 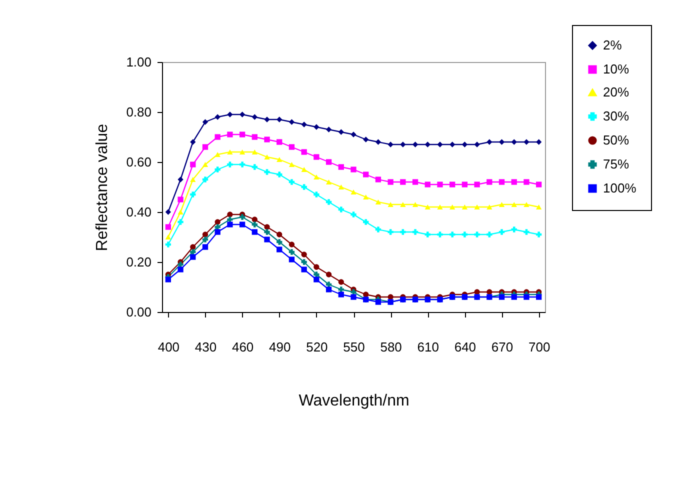 I want to click on x-tick-label: 490, so click(x=280, y=347).